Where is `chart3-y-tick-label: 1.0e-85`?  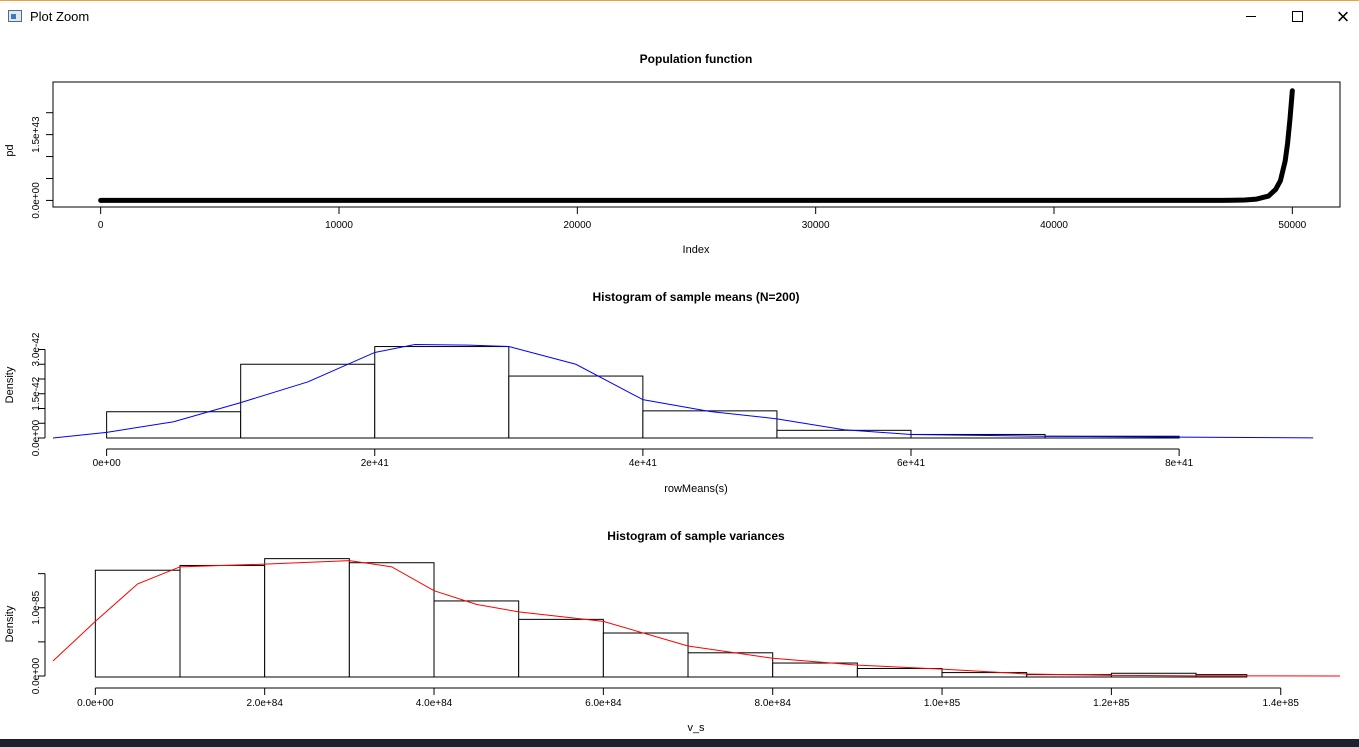
chart3-y-tick-label: 1.0e-85 is located at coordinates (36, 607).